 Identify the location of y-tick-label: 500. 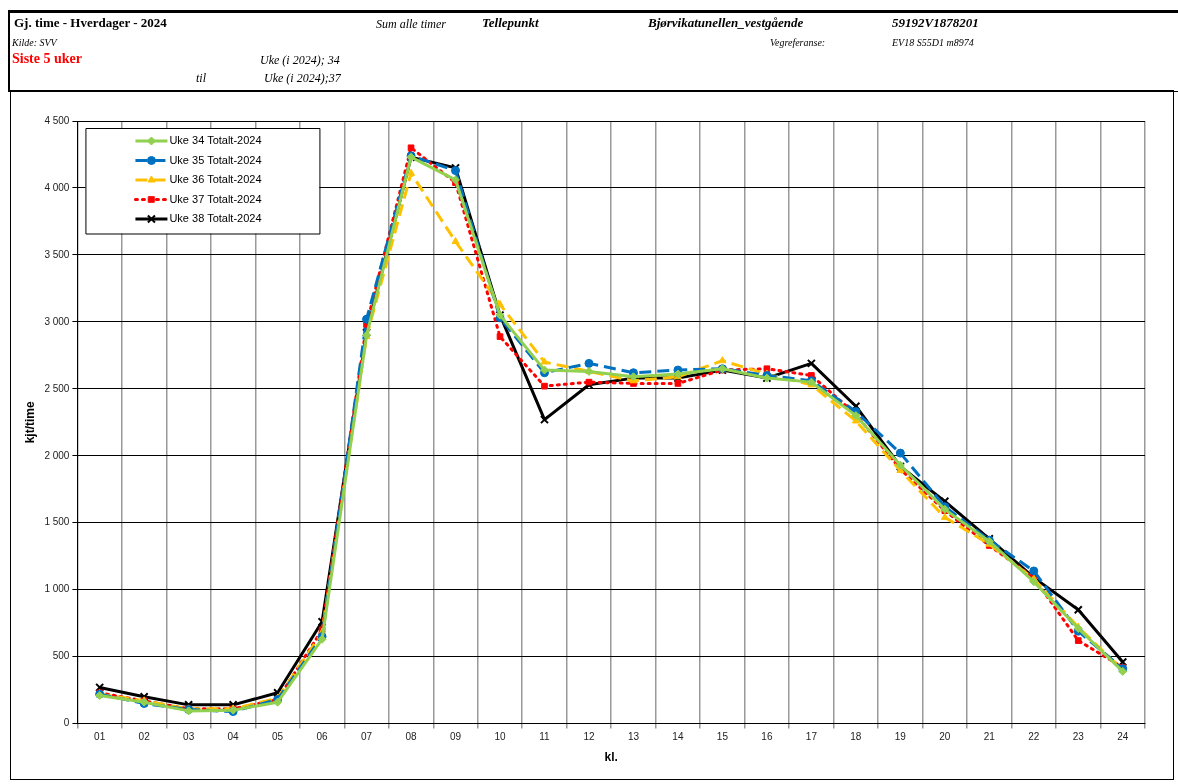
(61, 656).